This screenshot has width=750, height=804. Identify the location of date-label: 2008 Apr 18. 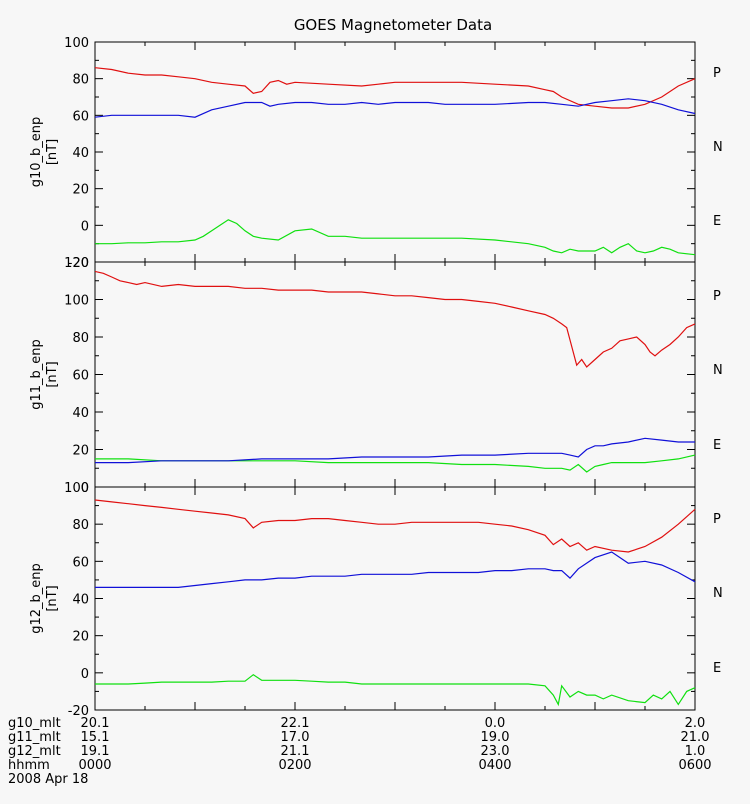
(48, 779).